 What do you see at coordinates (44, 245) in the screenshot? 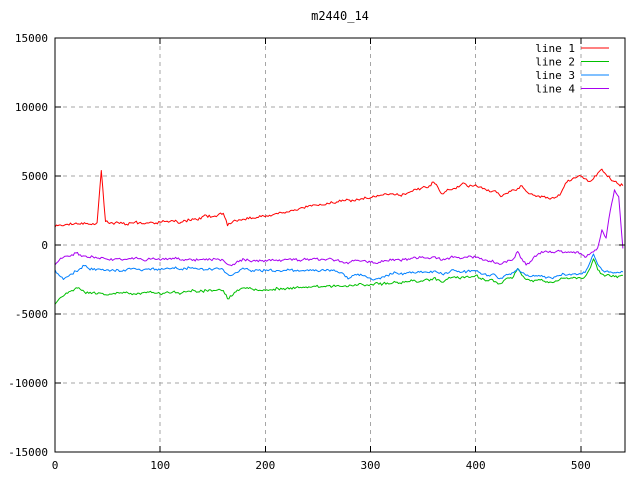
I see `y-tick-label: 0` at bounding box center [44, 245].